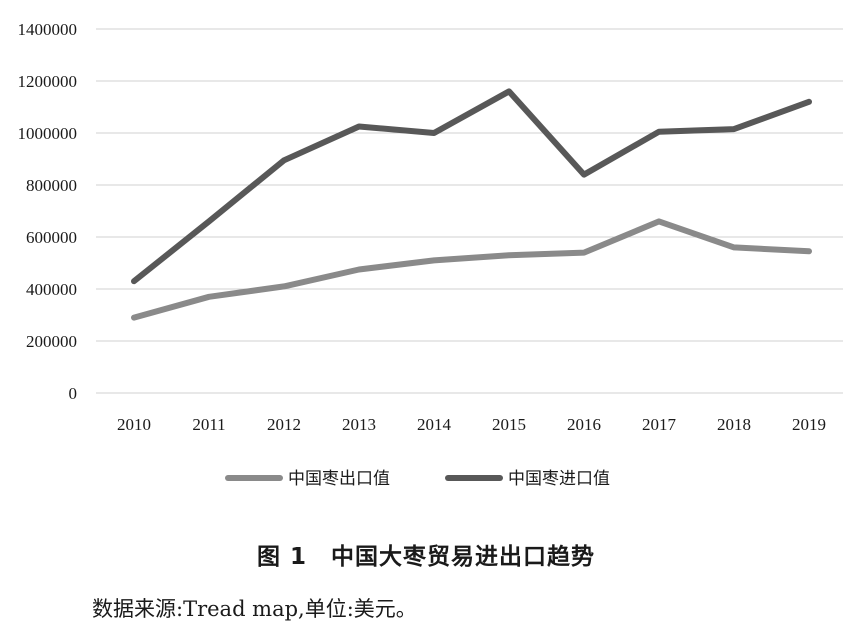 The image size is (852, 637). Describe the element at coordinates (509, 424) in the screenshot. I see `x-tick-label: 2015` at that location.